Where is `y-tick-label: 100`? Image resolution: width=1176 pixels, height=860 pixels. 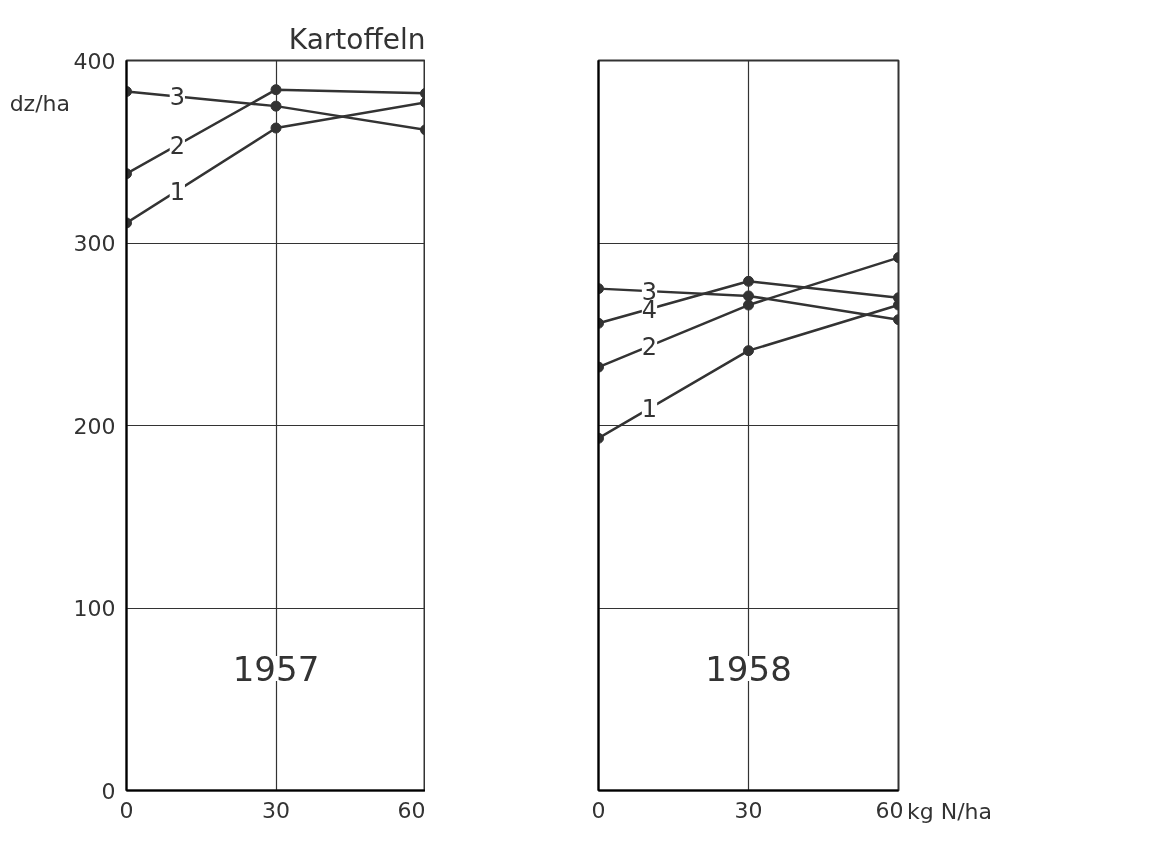
y-tick-label: 100 is located at coordinates (94, 608).